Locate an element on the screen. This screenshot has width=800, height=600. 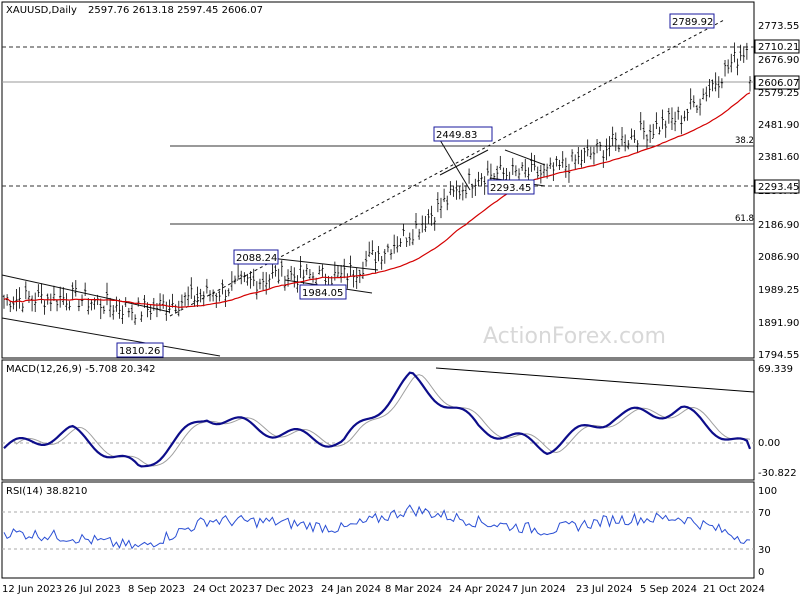
y-tick: 1891.90 is located at coordinates (778, 323).